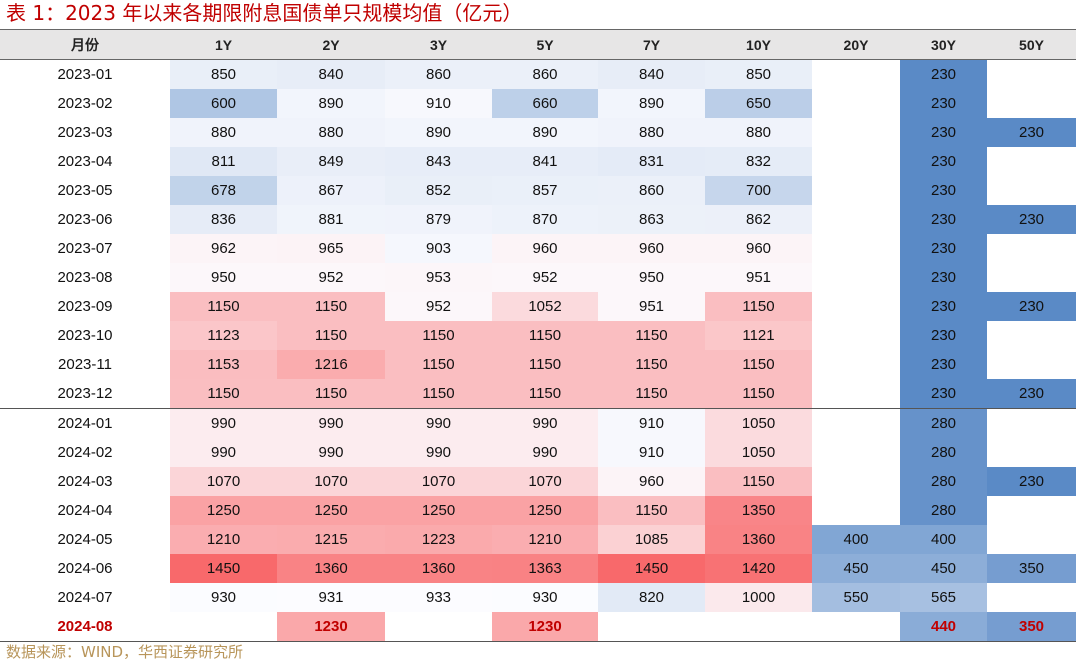 The image size is (1080, 663). What do you see at coordinates (331, 277) in the screenshot?
I see `value-cell-2Y: 952` at bounding box center [331, 277].